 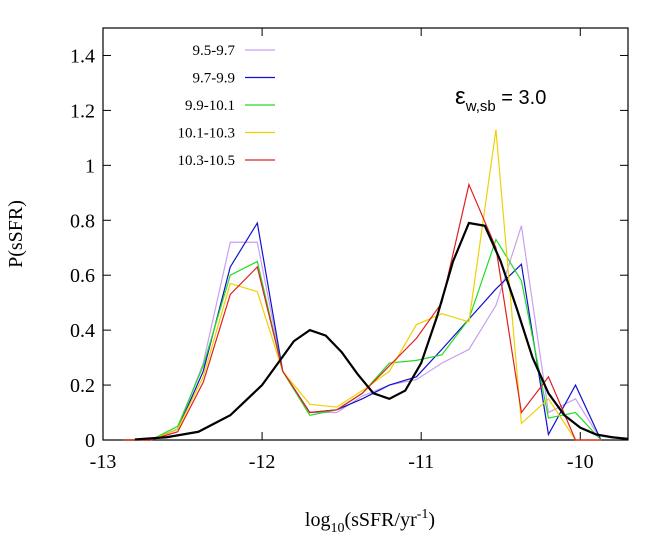 What do you see at coordinates (431, 520) in the screenshot?
I see `x-axis-label-part: )` at bounding box center [431, 520].